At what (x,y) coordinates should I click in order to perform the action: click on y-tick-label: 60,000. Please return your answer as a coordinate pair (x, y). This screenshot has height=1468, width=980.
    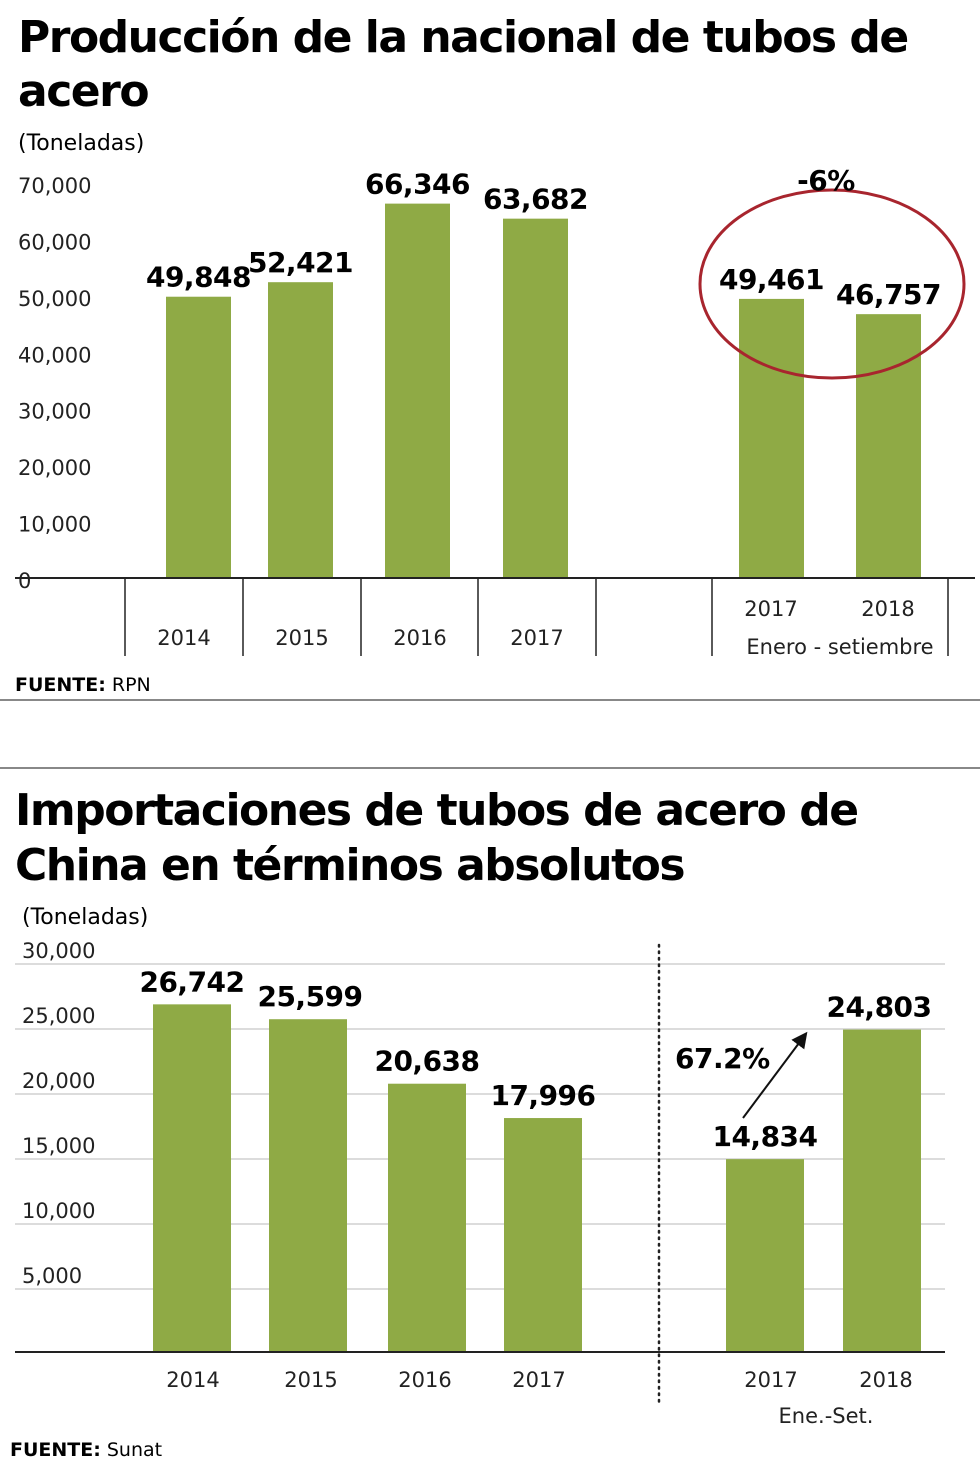
    Looking at the image, I should click on (54, 242).